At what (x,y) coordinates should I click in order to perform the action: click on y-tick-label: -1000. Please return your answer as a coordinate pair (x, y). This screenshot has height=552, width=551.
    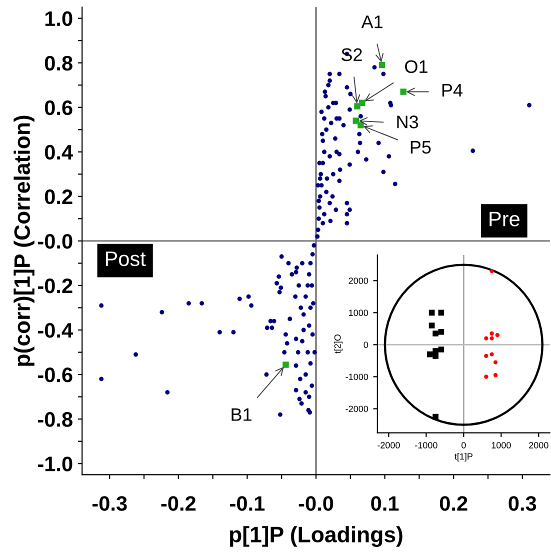
    Looking at the image, I should click on (357, 377).